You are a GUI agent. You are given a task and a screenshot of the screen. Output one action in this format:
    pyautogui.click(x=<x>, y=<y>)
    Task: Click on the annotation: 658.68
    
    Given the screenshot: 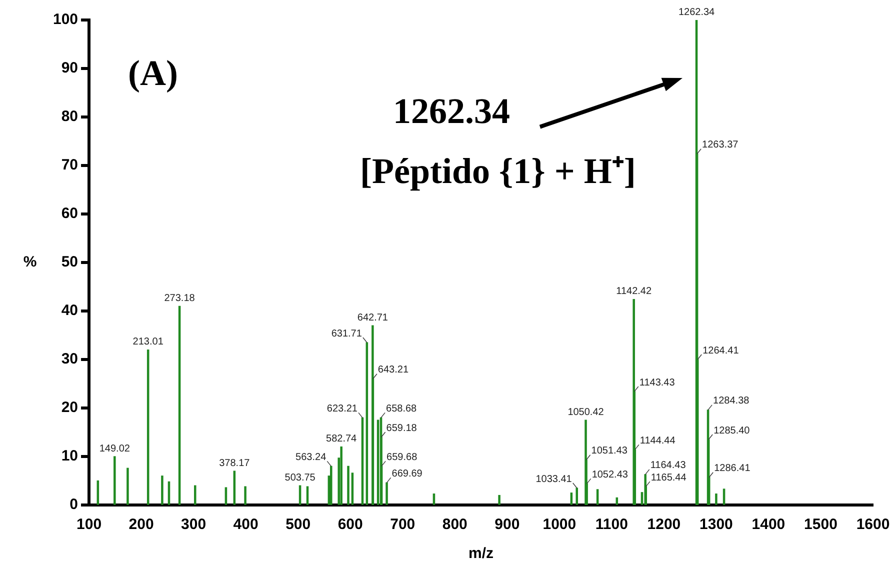 What is the action you would take?
    pyautogui.click(x=402, y=408)
    